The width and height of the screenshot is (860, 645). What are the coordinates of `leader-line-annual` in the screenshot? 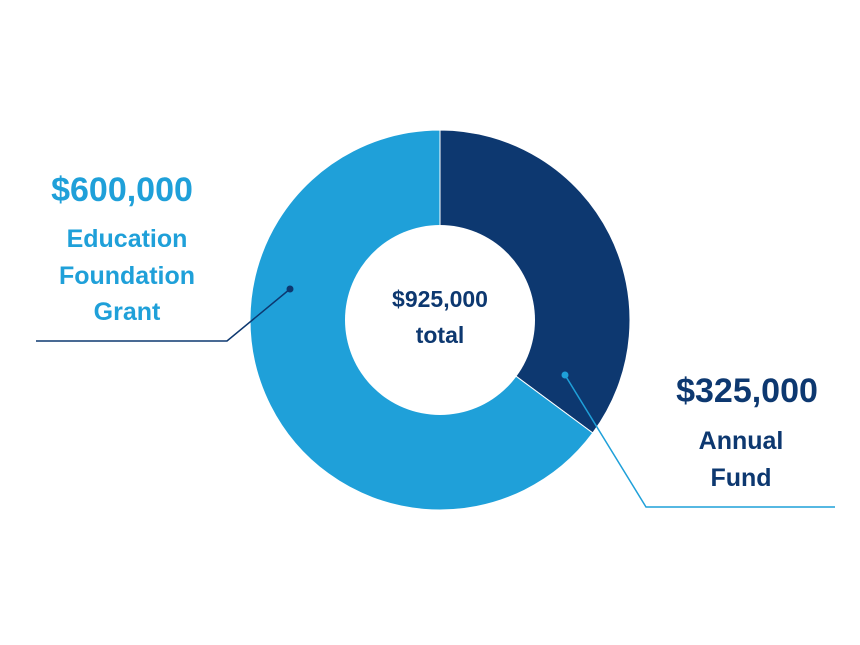 It's located at (699, 441).